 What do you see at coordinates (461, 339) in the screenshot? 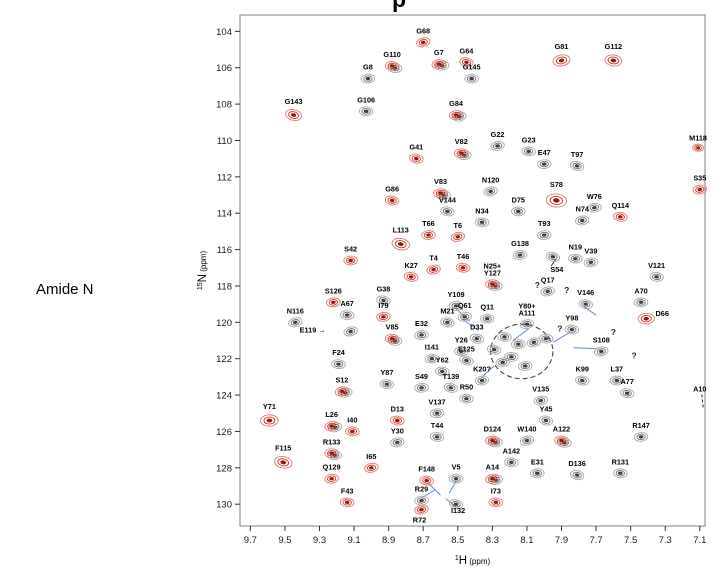
I see `peak-label: Y26` at bounding box center [461, 339].